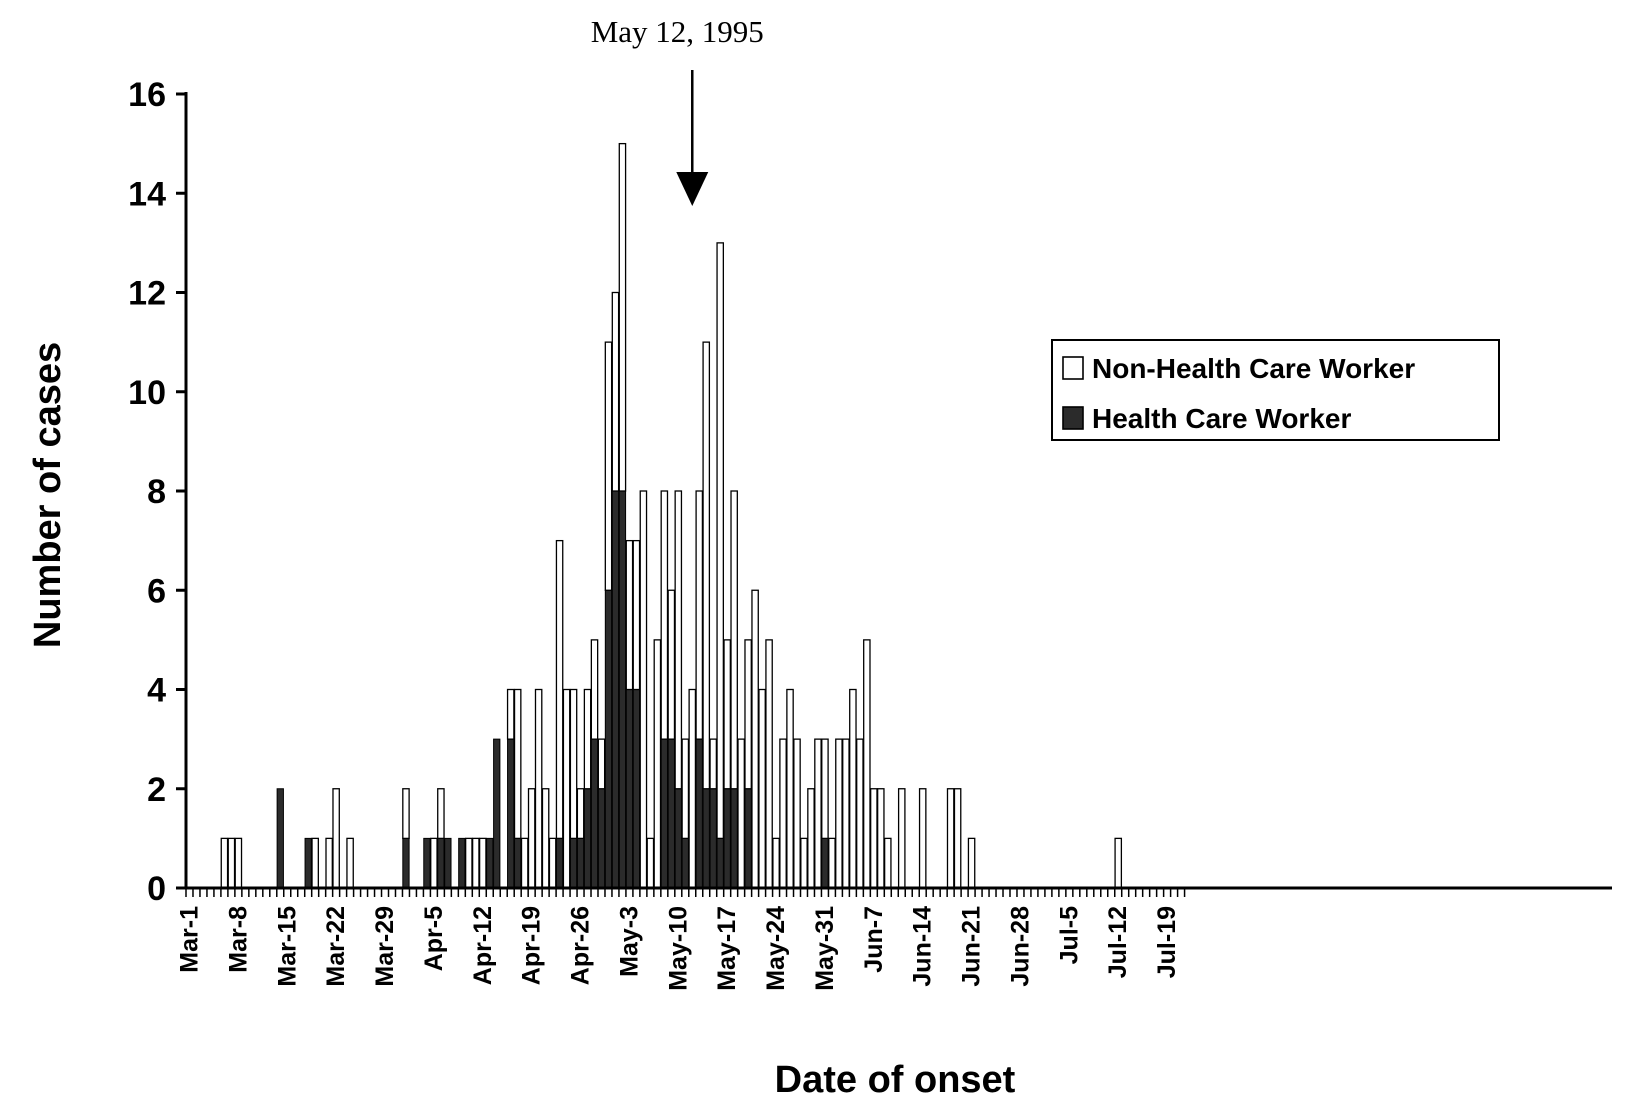 This screenshot has width=1632, height=1112. Describe the element at coordinates (825, 948) in the screenshot. I see `x-tick-label: May-31` at that location.